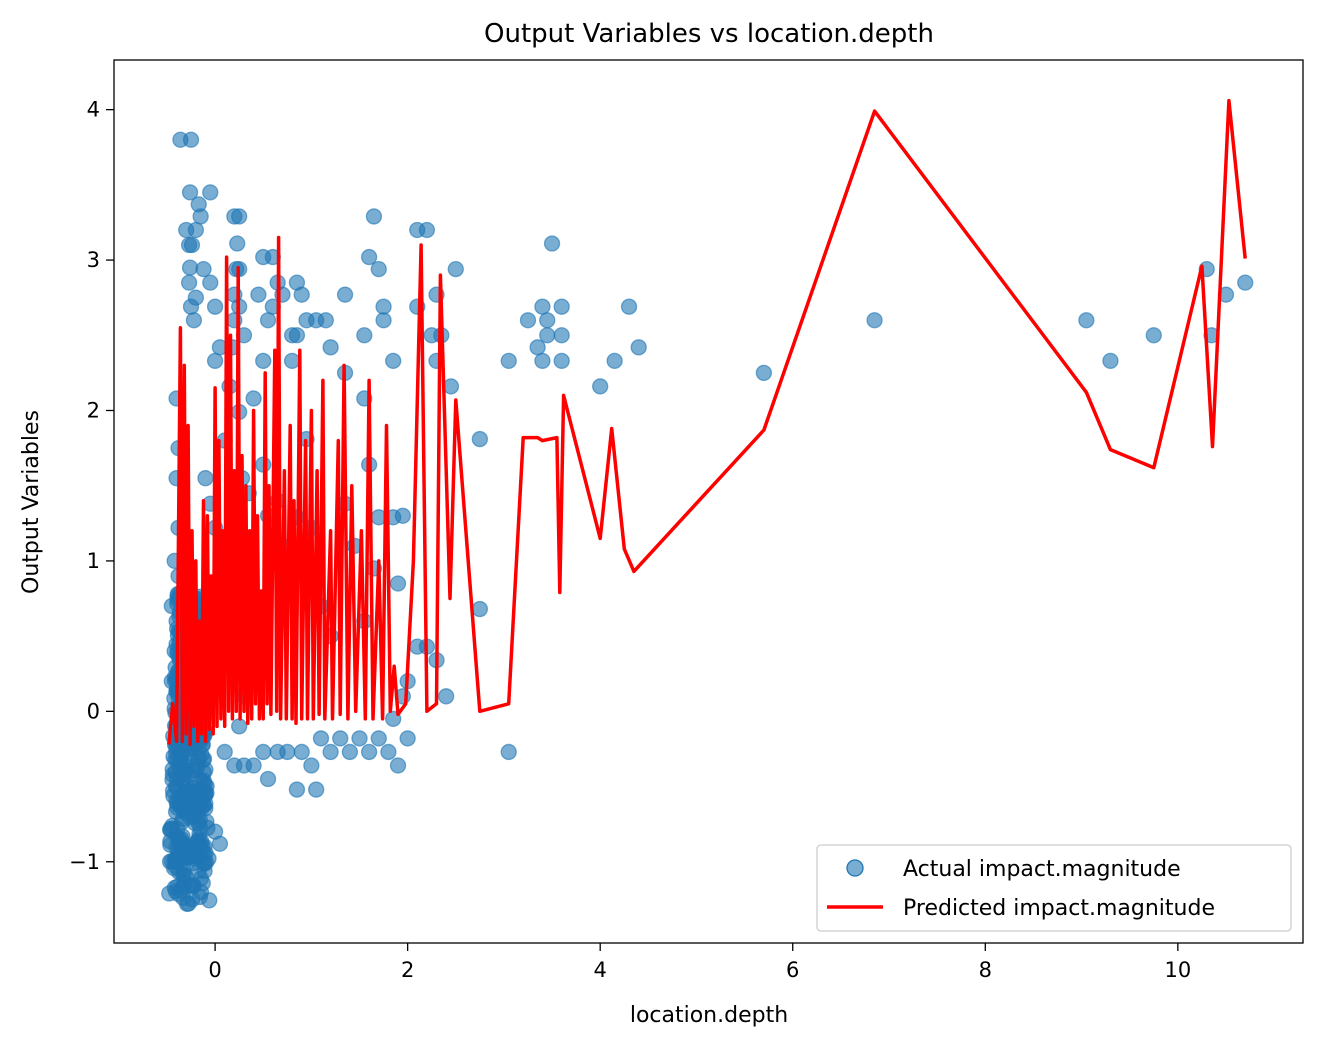 The image size is (1323, 1051). What do you see at coordinates (407, 970) in the screenshot?
I see `x-tick-label: 2` at bounding box center [407, 970].